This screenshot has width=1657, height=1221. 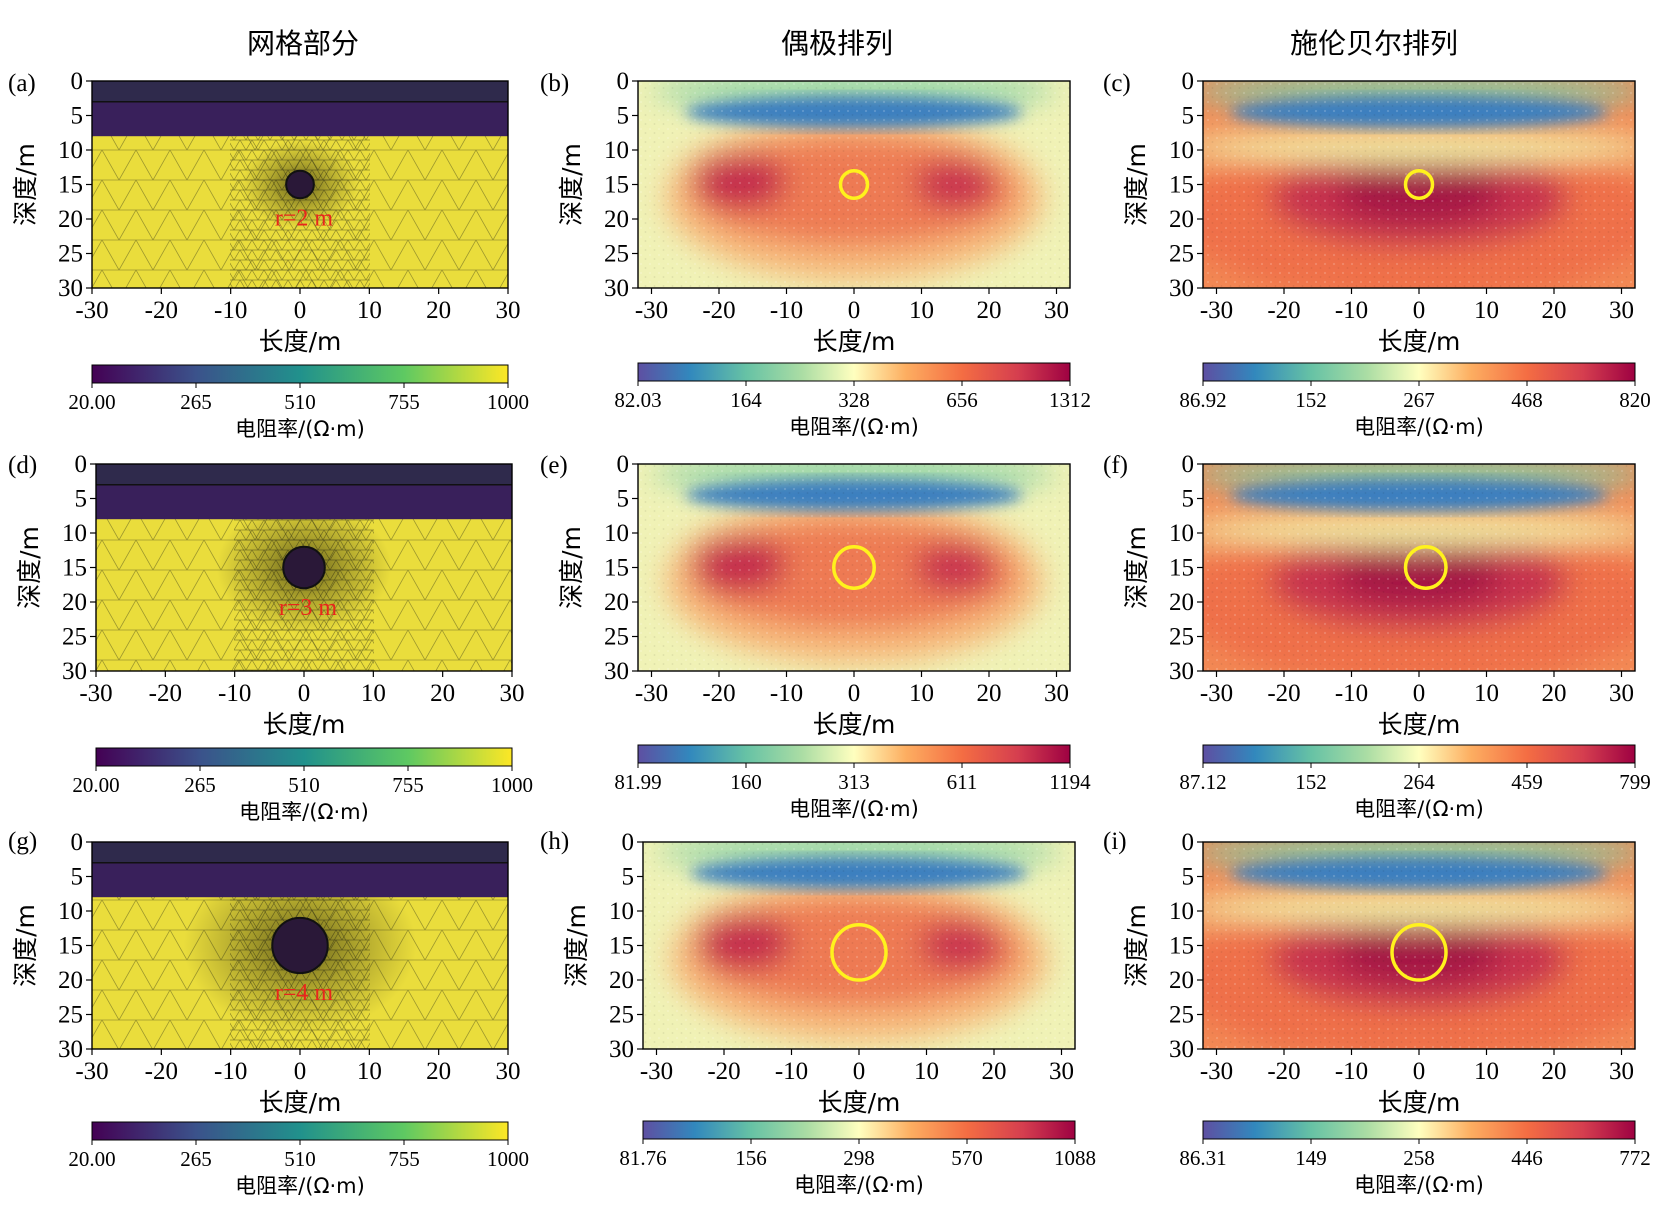 What do you see at coordinates (300, 880) in the screenshot?
I see `low-resistivity-layer` at bounding box center [300, 880].